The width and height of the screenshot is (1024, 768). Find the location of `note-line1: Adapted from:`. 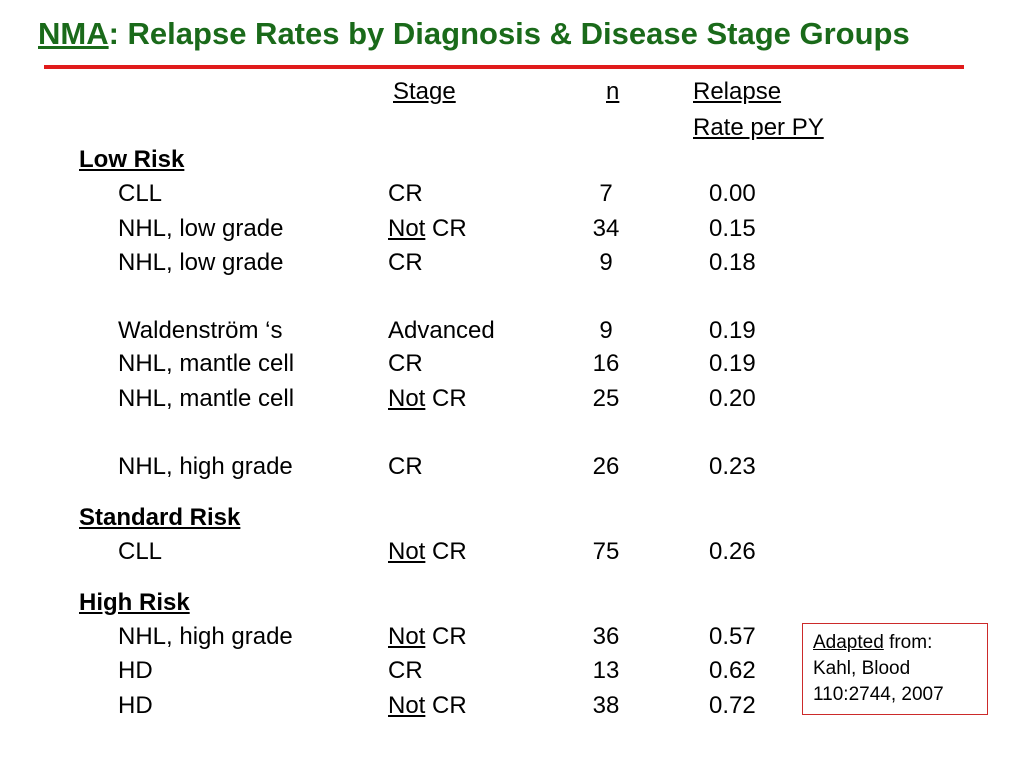

note-line1: Adapted from: is located at coordinates (895, 643).